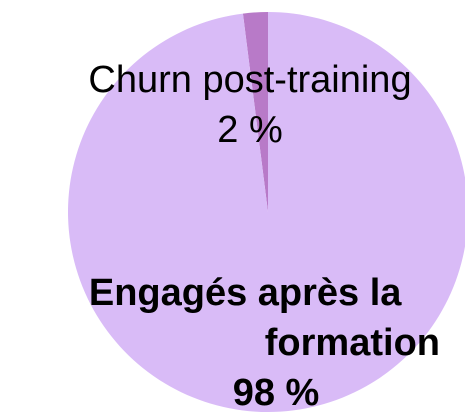 This screenshot has height=415, width=465. Describe the element at coordinates (249, 130) in the screenshot. I see `slice-value-label: 2 %` at that location.